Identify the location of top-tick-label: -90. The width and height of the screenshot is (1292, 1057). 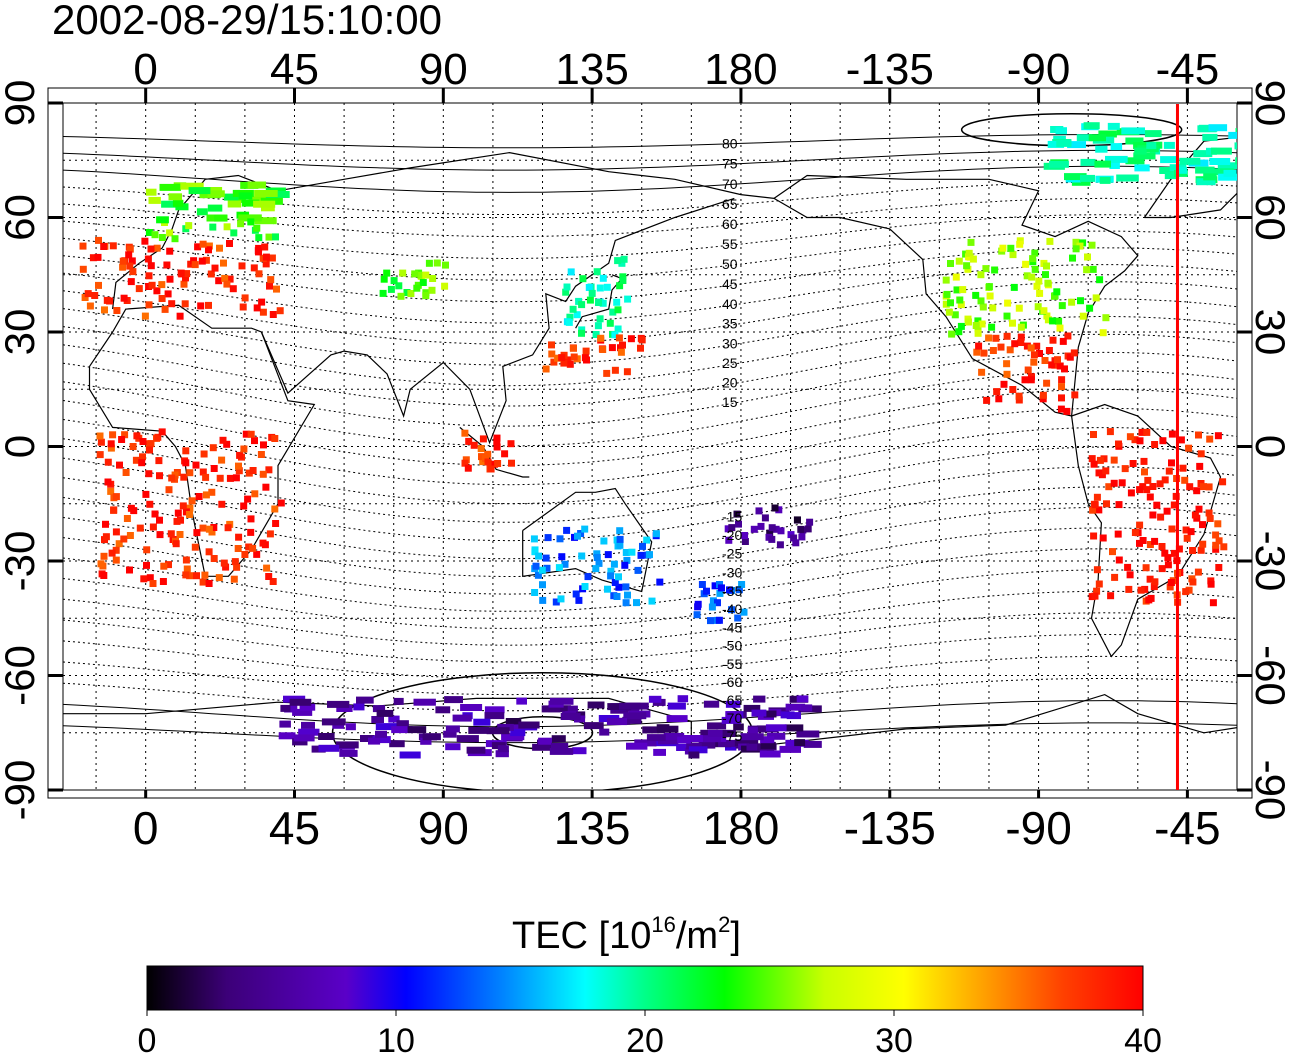
(1039, 69).